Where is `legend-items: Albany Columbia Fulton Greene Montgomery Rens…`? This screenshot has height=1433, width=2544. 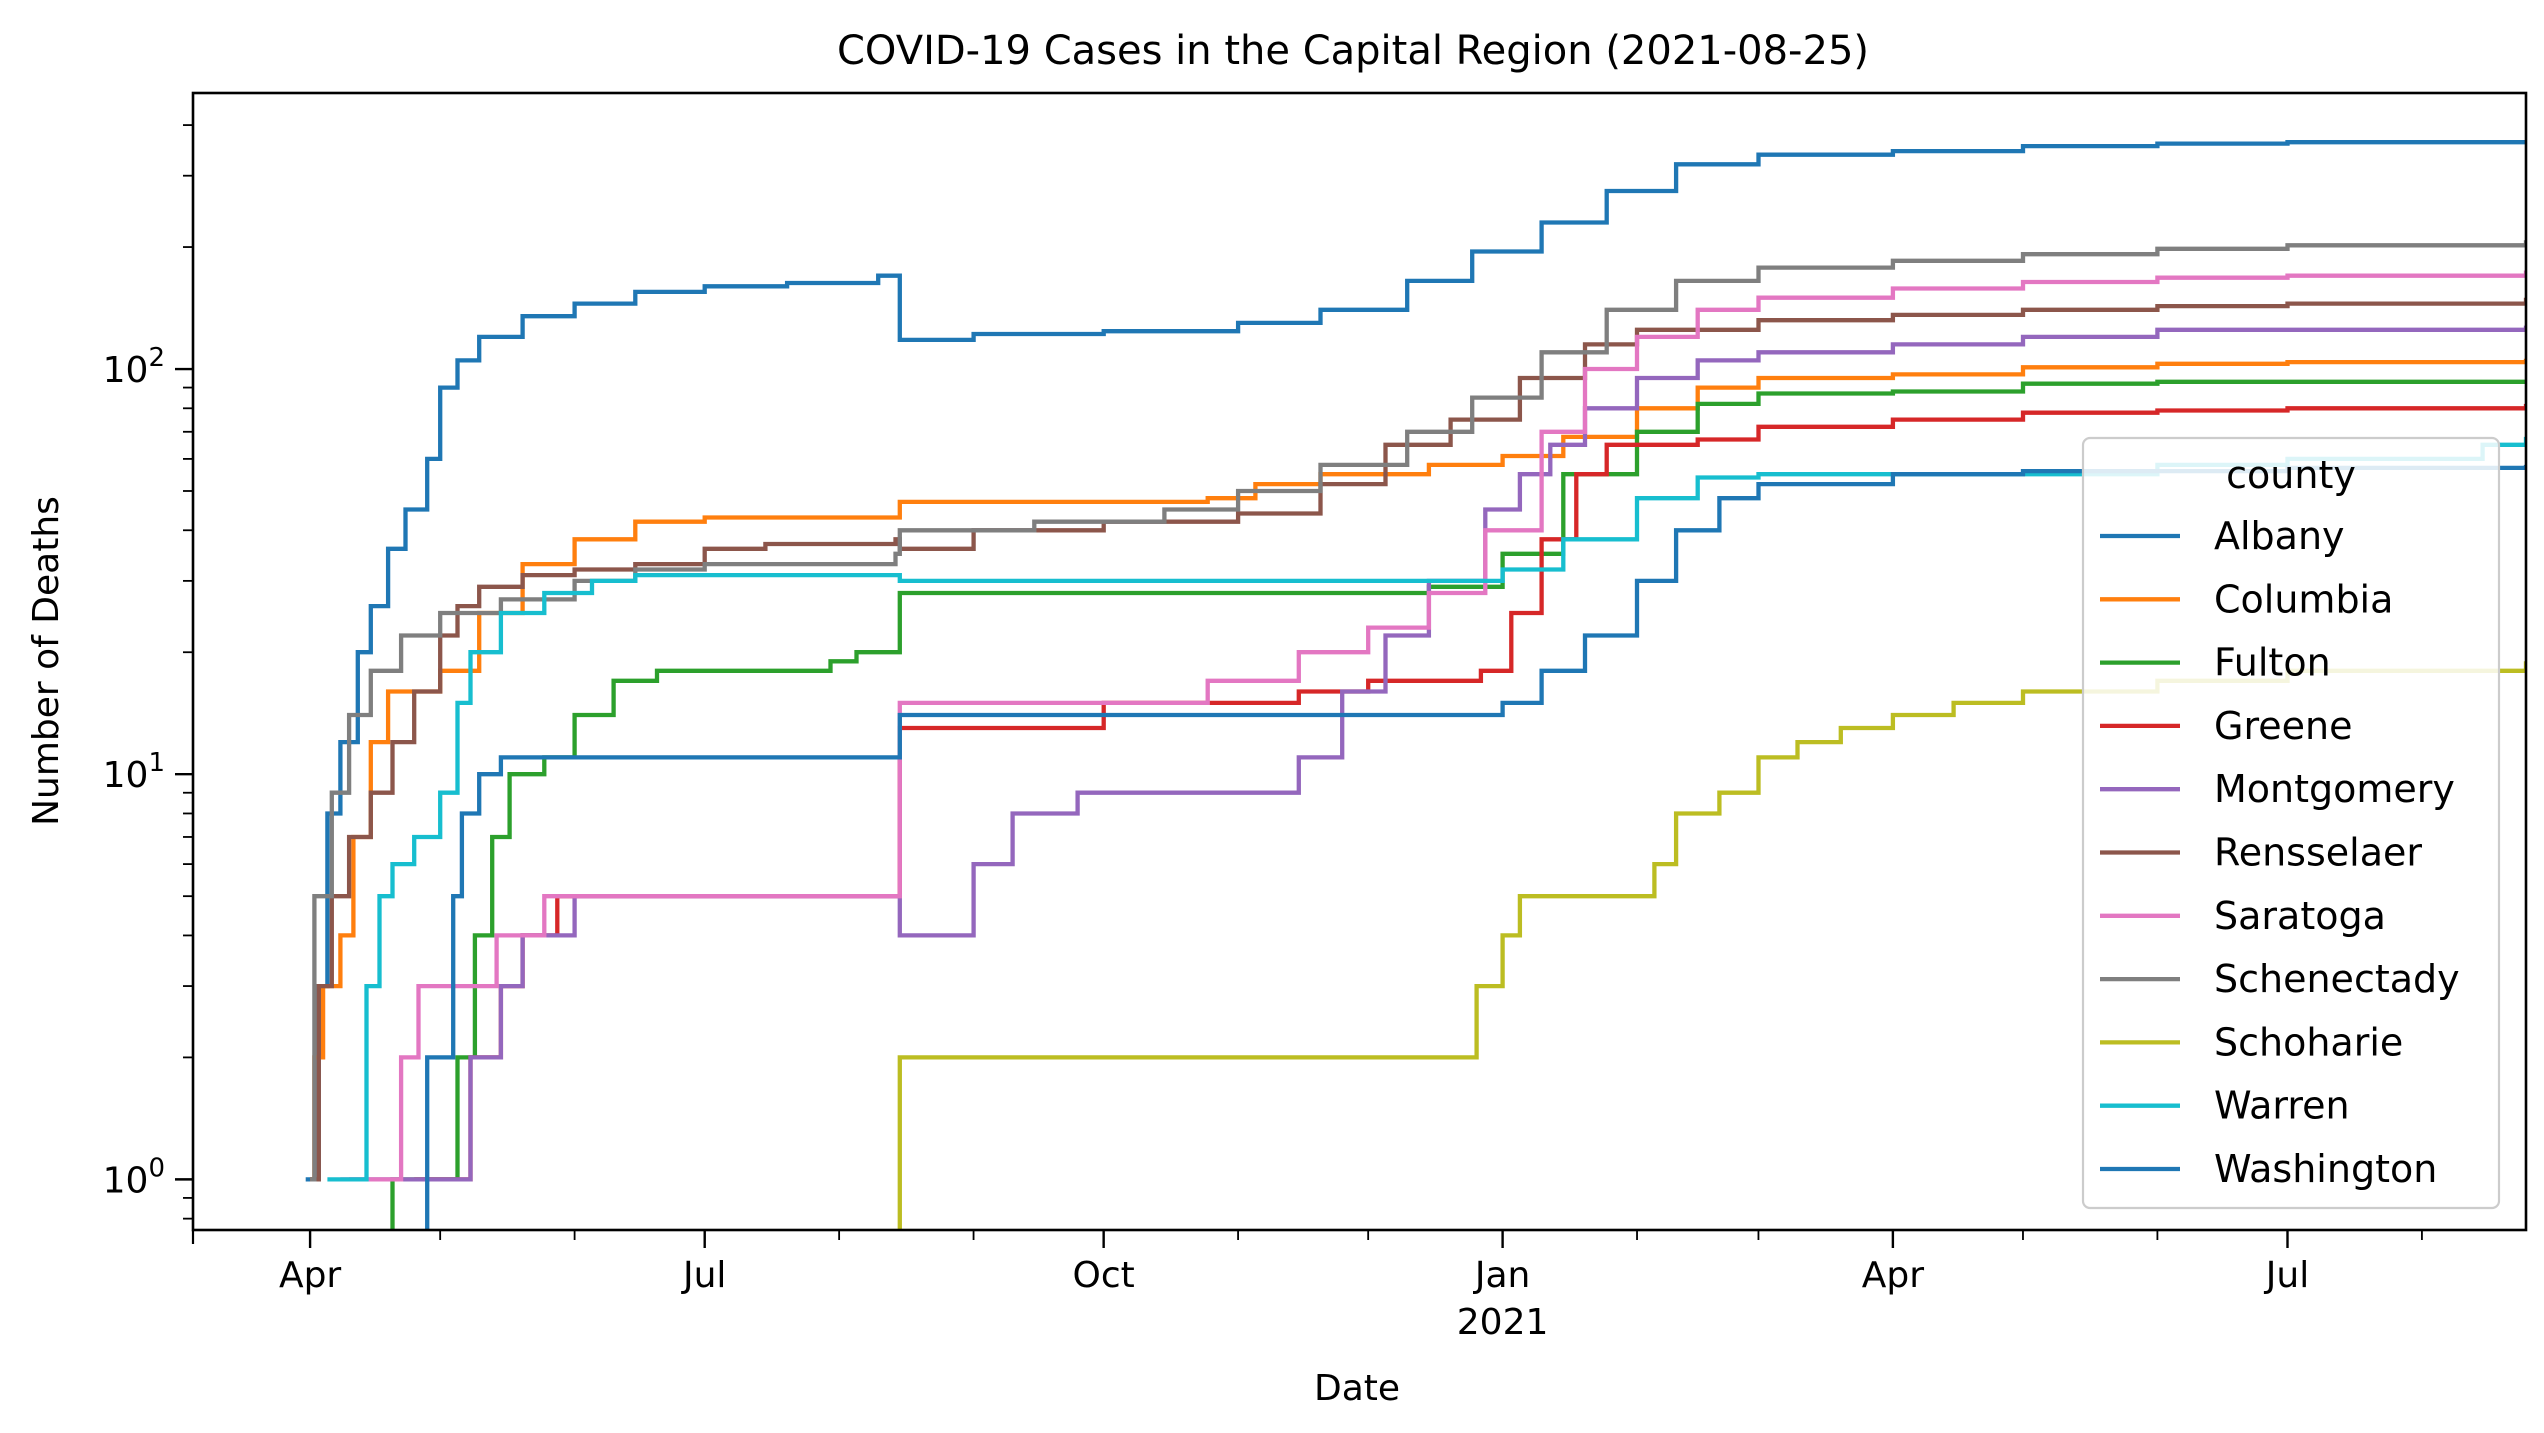 legend-items: Albany Columbia Fulton Greene Montgomery Rens… is located at coordinates (2280, 852).